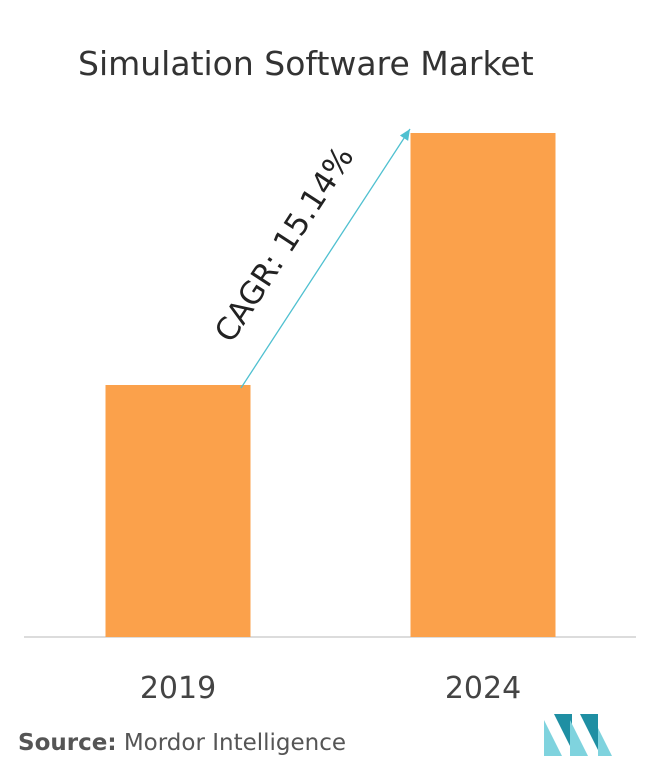 The height and width of the screenshot is (780, 658). I want to click on bar-2019, so click(178, 511).